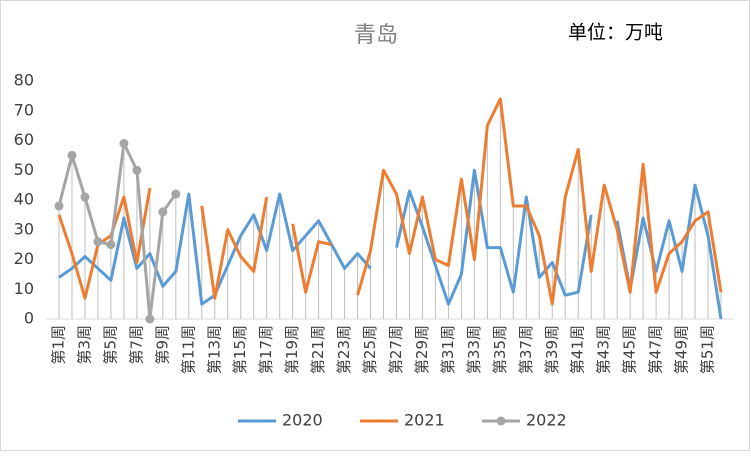  What do you see at coordinates (24, 258) in the screenshot?
I see `y-tick-label: 20` at bounding box center [24, 258].